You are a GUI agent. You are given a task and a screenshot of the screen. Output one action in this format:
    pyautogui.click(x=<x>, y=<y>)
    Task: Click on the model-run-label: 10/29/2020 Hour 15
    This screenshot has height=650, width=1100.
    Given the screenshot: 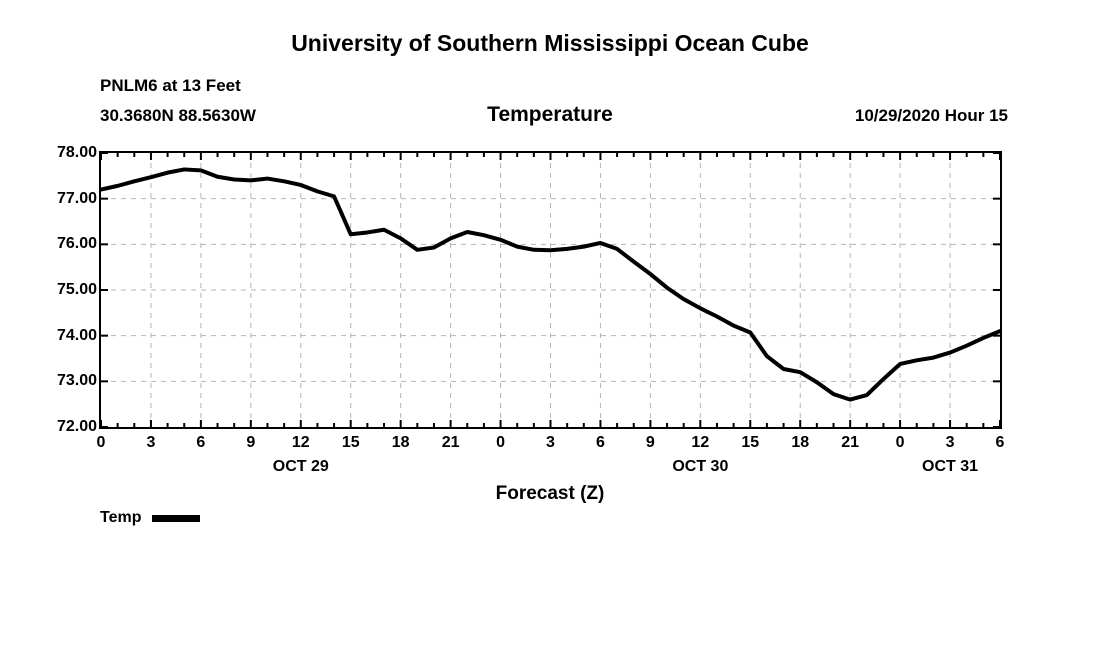 What is the action you would take?
    pyautogui.click(x=931, y=115)
    